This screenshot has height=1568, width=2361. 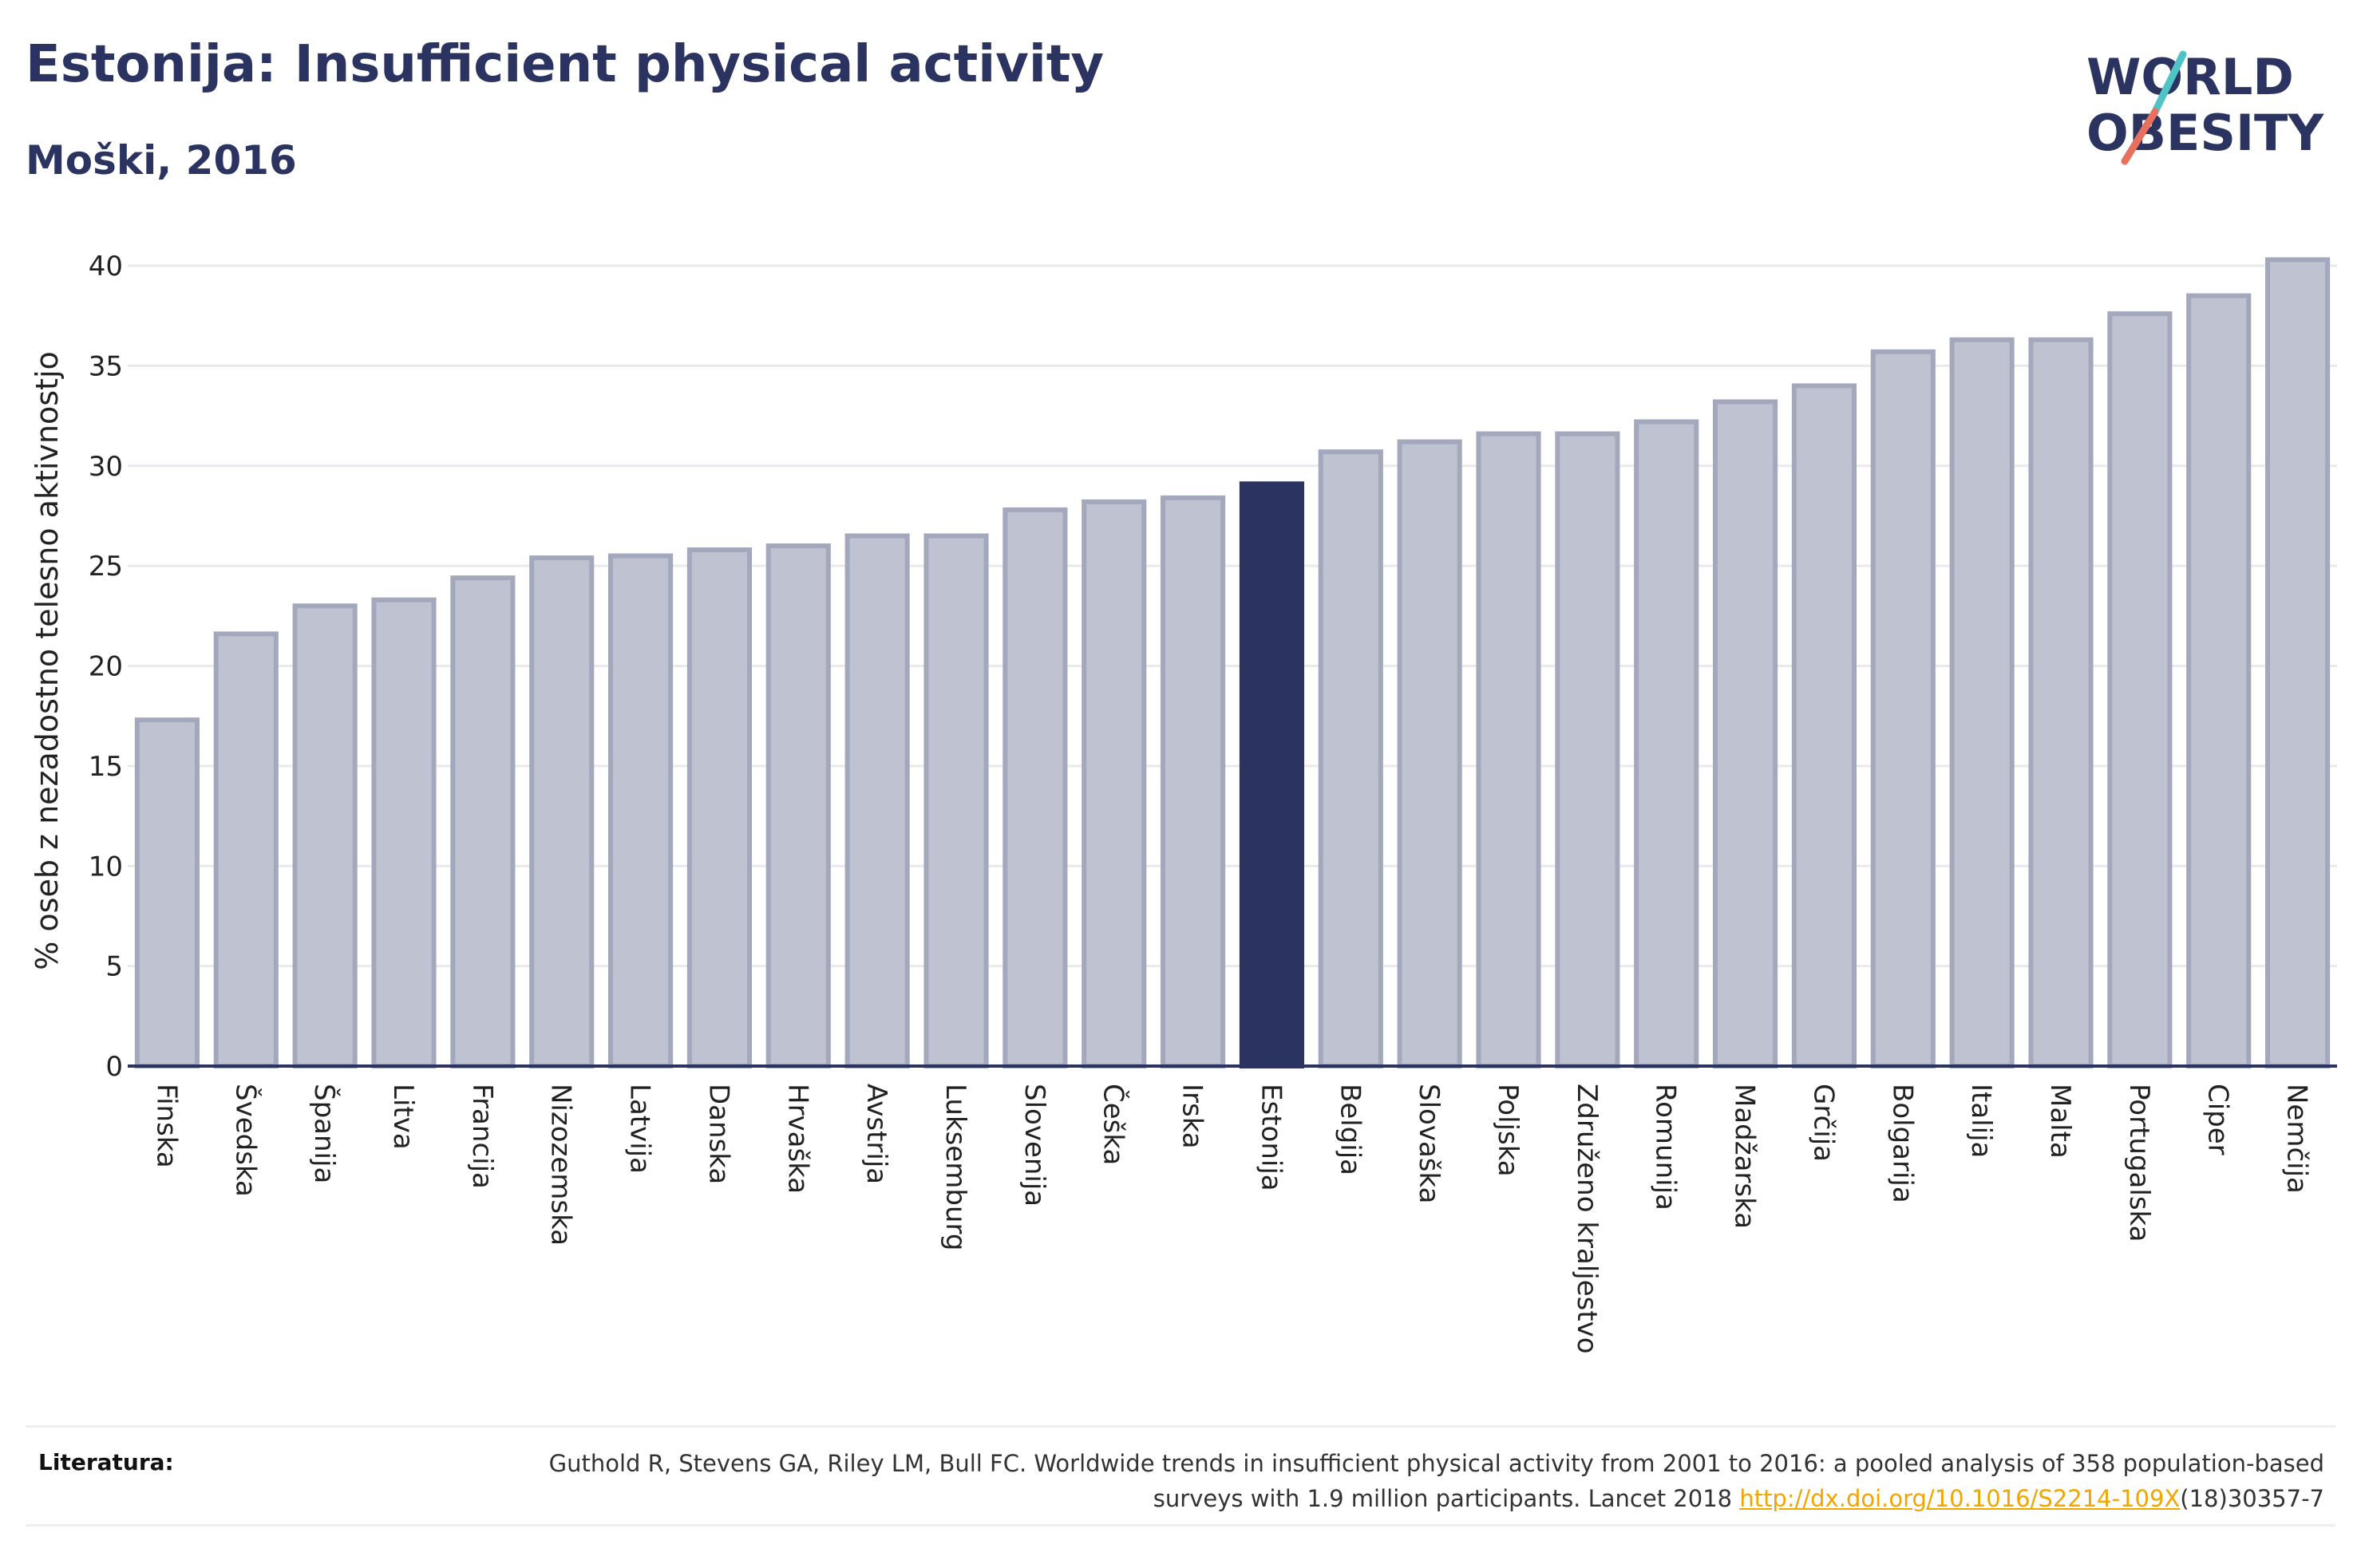 I want to click on bar-španija, so click(x=325, y=835).